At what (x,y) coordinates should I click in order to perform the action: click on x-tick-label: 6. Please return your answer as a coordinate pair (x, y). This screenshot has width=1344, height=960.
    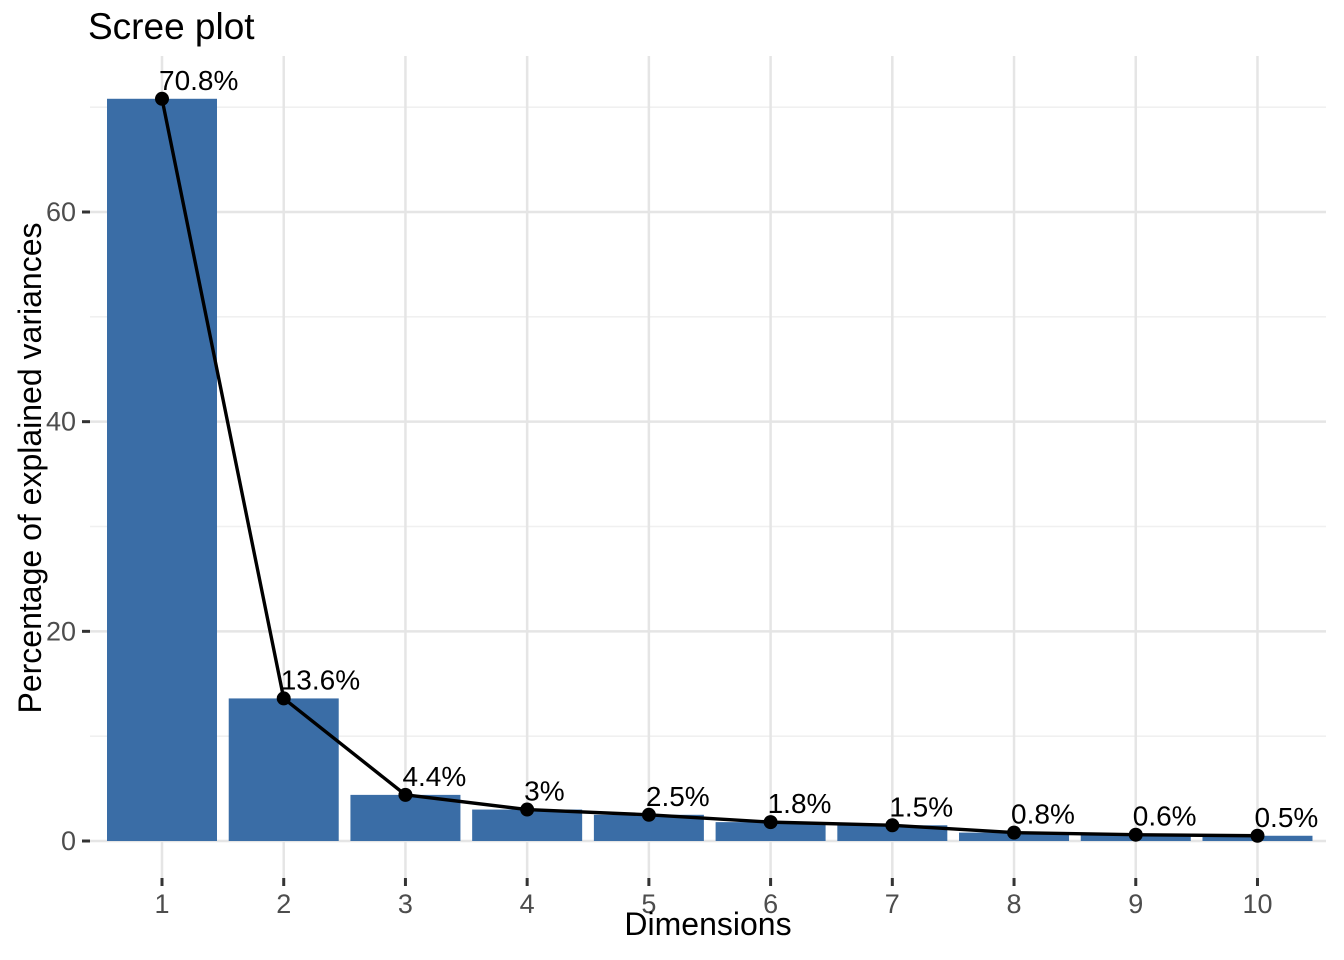
    Looking at the image, I should click on (770, 904).